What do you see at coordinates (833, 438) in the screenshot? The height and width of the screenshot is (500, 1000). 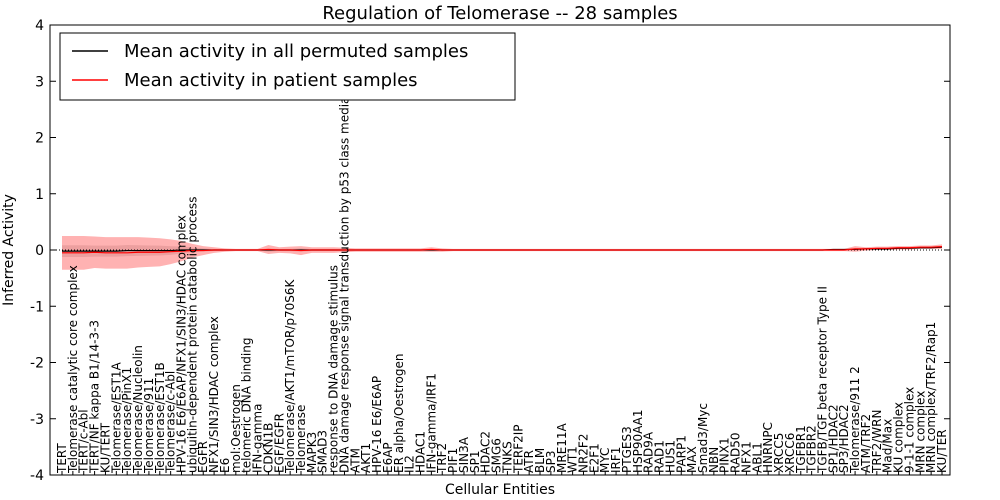 I see `x-tick-label: SP1/HDAC2` at bounding box center [833, 438].